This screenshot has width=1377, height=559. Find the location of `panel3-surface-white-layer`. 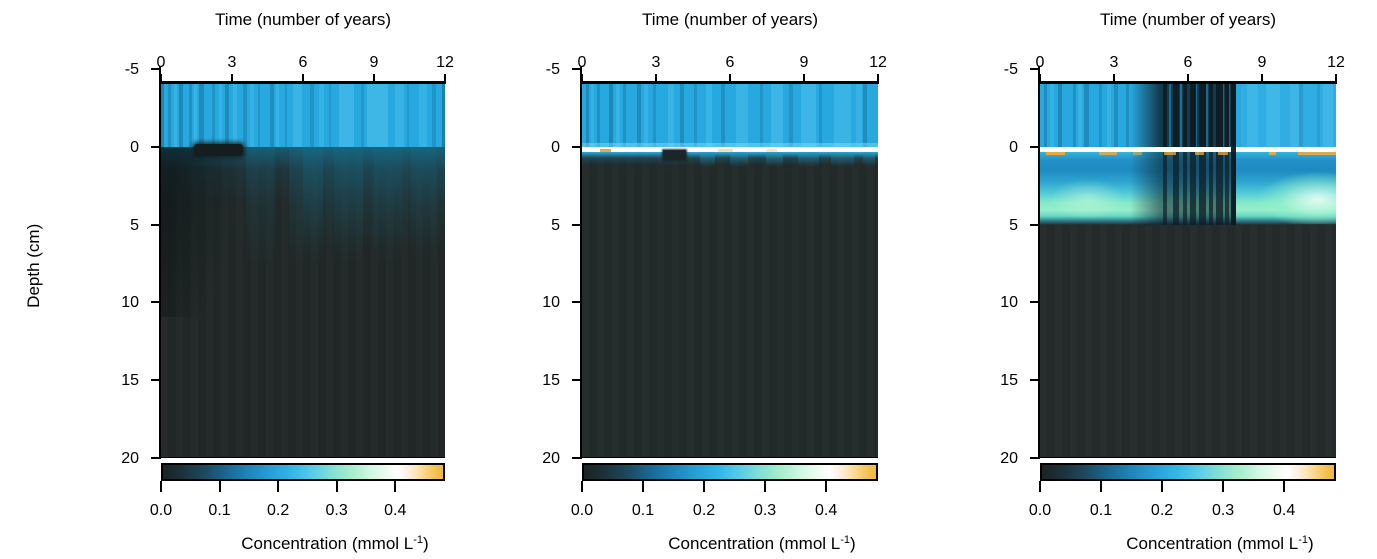

panel3-surface-white-layer is located at coordinates (1188, 149).